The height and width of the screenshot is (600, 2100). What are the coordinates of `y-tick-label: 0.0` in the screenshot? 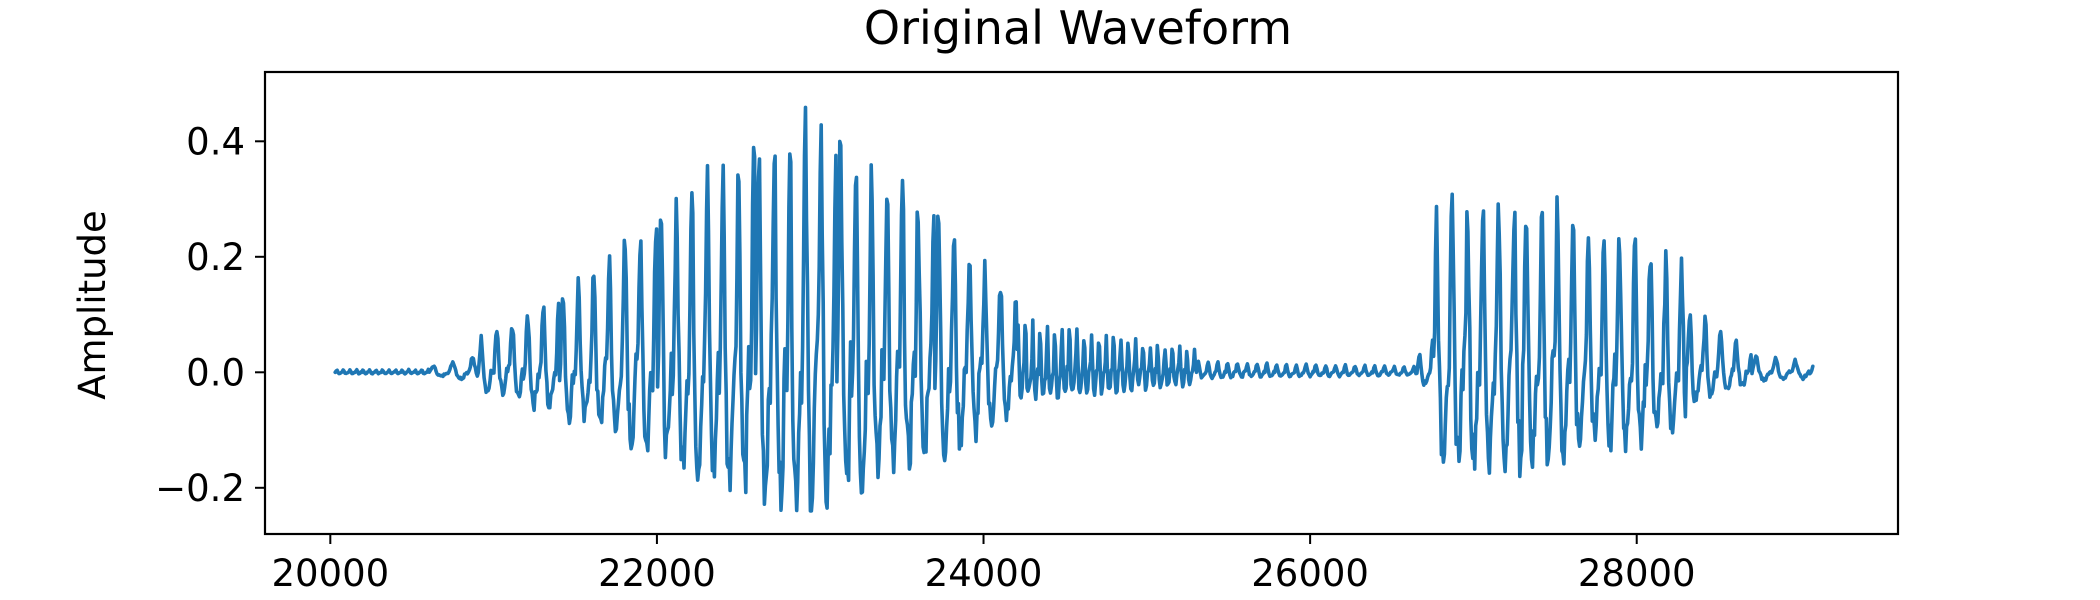 It's located at (215, 372).